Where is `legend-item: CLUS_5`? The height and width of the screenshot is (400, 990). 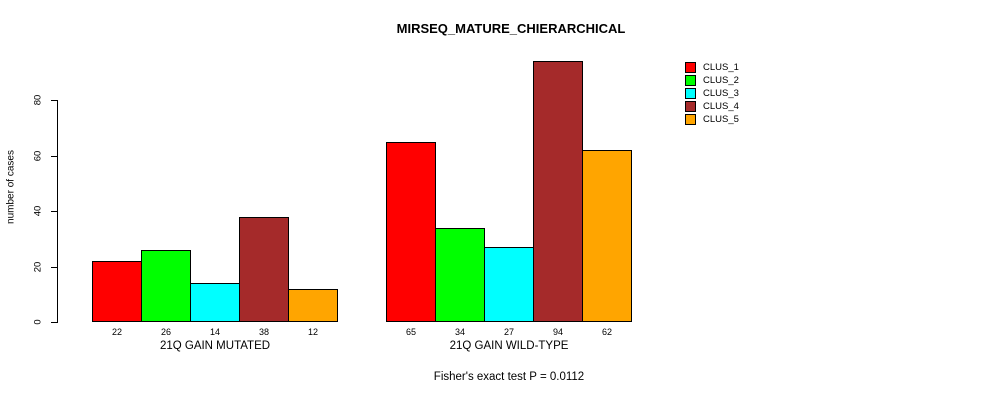 legend-item: CLUS_5 is located at coordinates (712, 119).